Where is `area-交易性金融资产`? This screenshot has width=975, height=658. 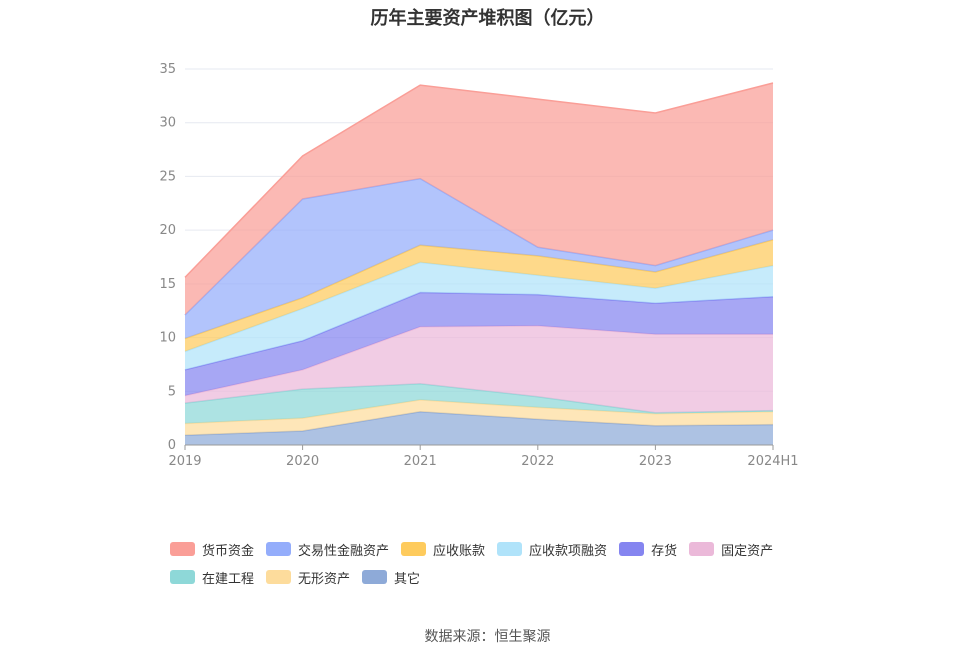 area-交易性金融资产 is located at coordinates (479, 258).